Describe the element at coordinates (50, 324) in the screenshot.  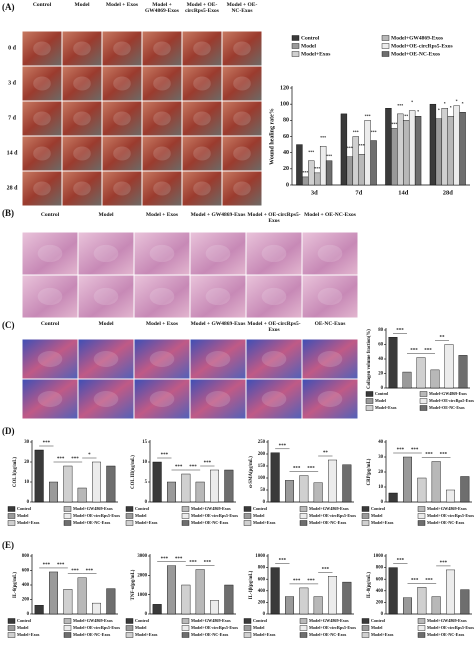
I see `column-header: Control` at that location.